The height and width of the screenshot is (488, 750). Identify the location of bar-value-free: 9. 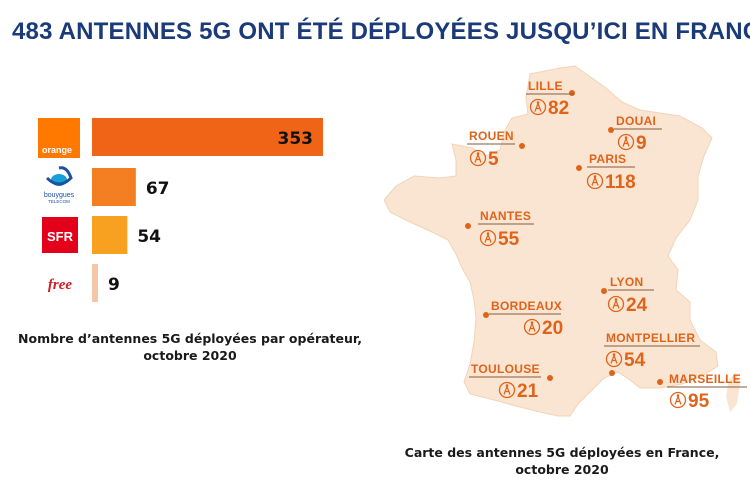
(114, 285).